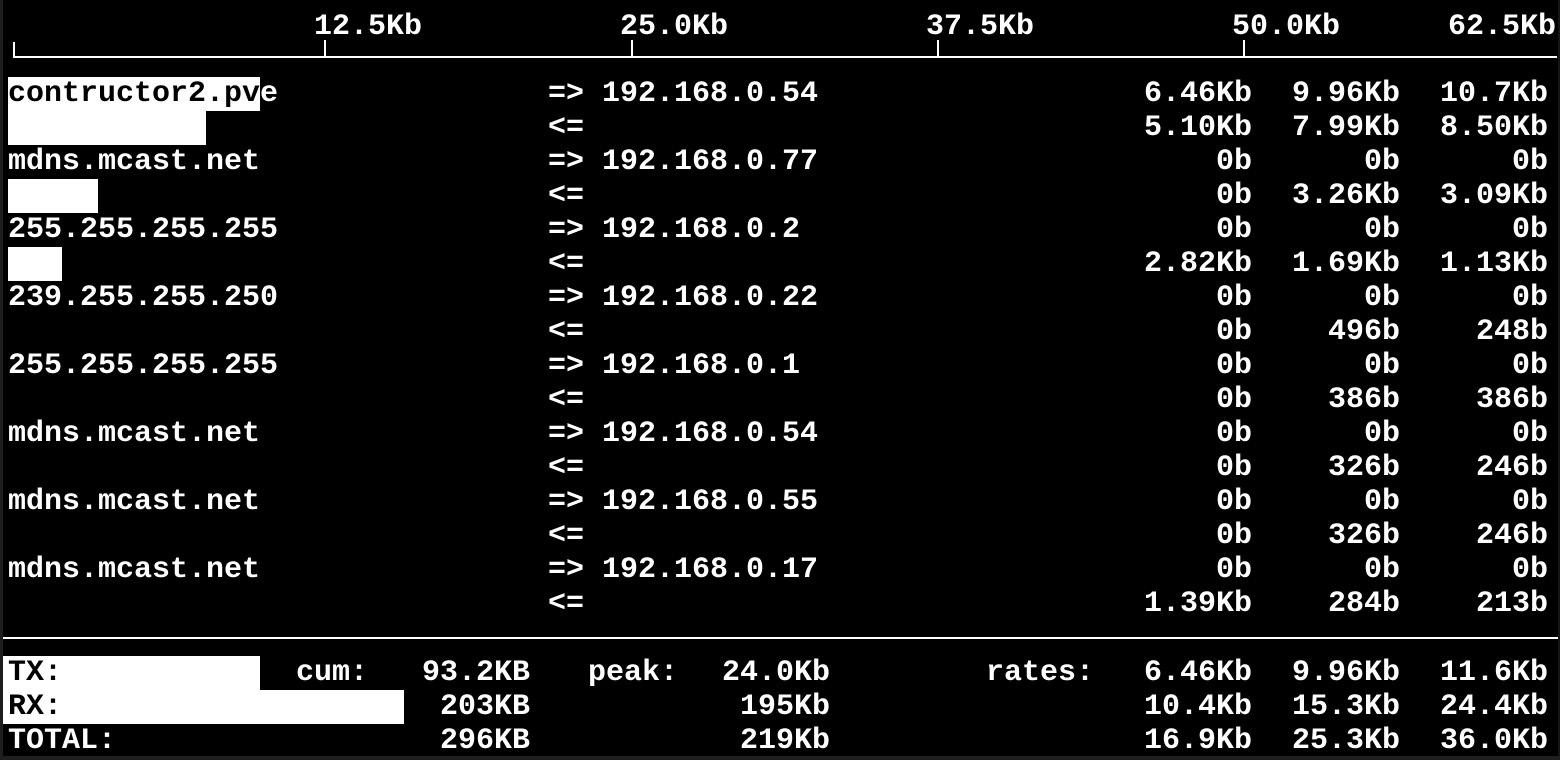  Describe the element at coordinates (1493, 741) in the screenshot. I see `summary-rate-40s: 36.0Kb` at that location.